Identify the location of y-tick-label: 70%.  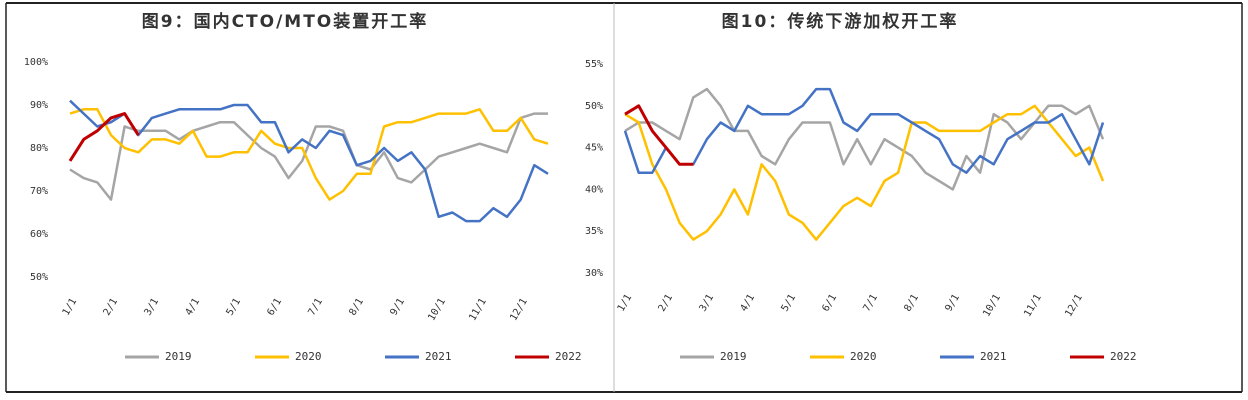
(39, 191).